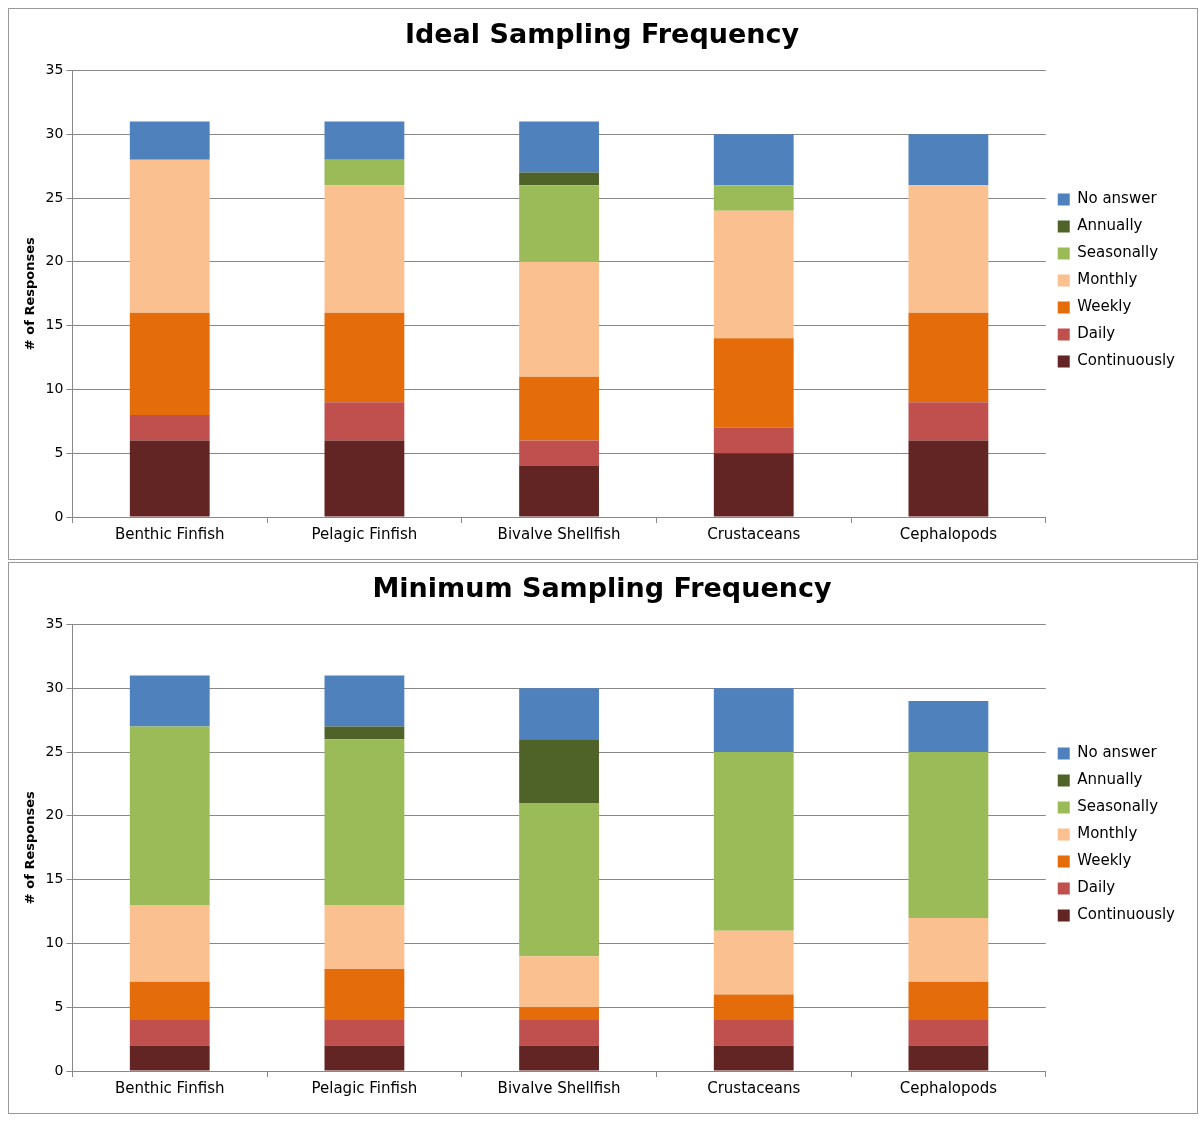 Image resolution: width=1202 pixels, height=1133 pixels. Describe the element at coordinates (602, 588) in the screenshot. I see `chart-title: Minimum Sampling Frequency` at that location.